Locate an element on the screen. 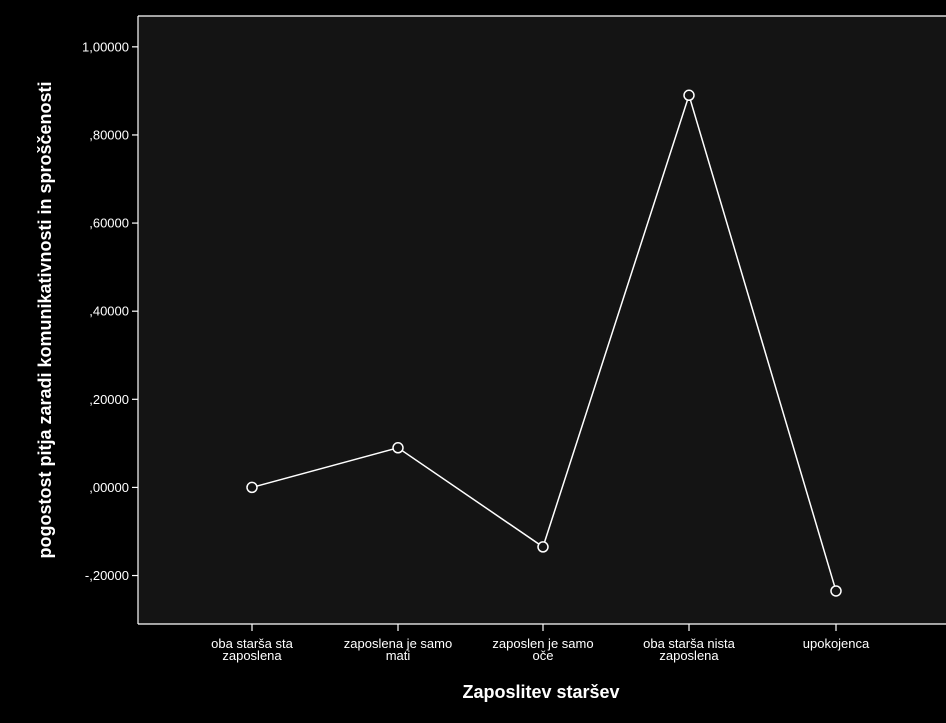  y-tick-label: -,20000 is located at coordinates (107, 575).